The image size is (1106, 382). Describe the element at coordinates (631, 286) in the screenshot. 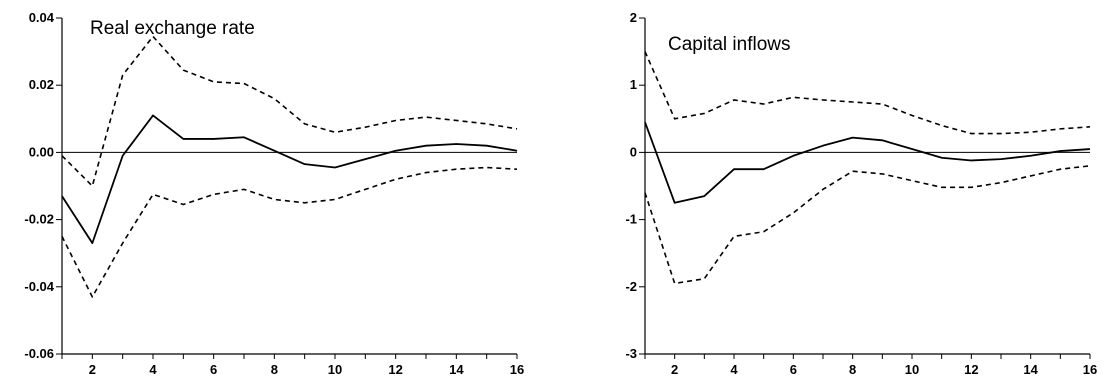

I see `y-tick-label: -2` at that location.